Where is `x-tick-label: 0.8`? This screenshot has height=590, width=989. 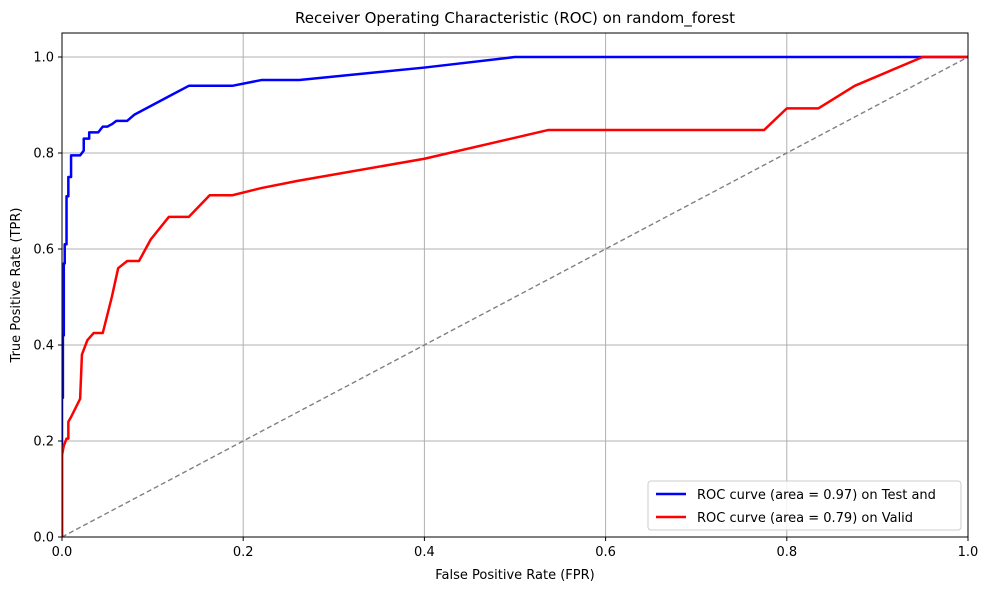 x-tick-label: 0.8 is located at coordinates (786, 552).